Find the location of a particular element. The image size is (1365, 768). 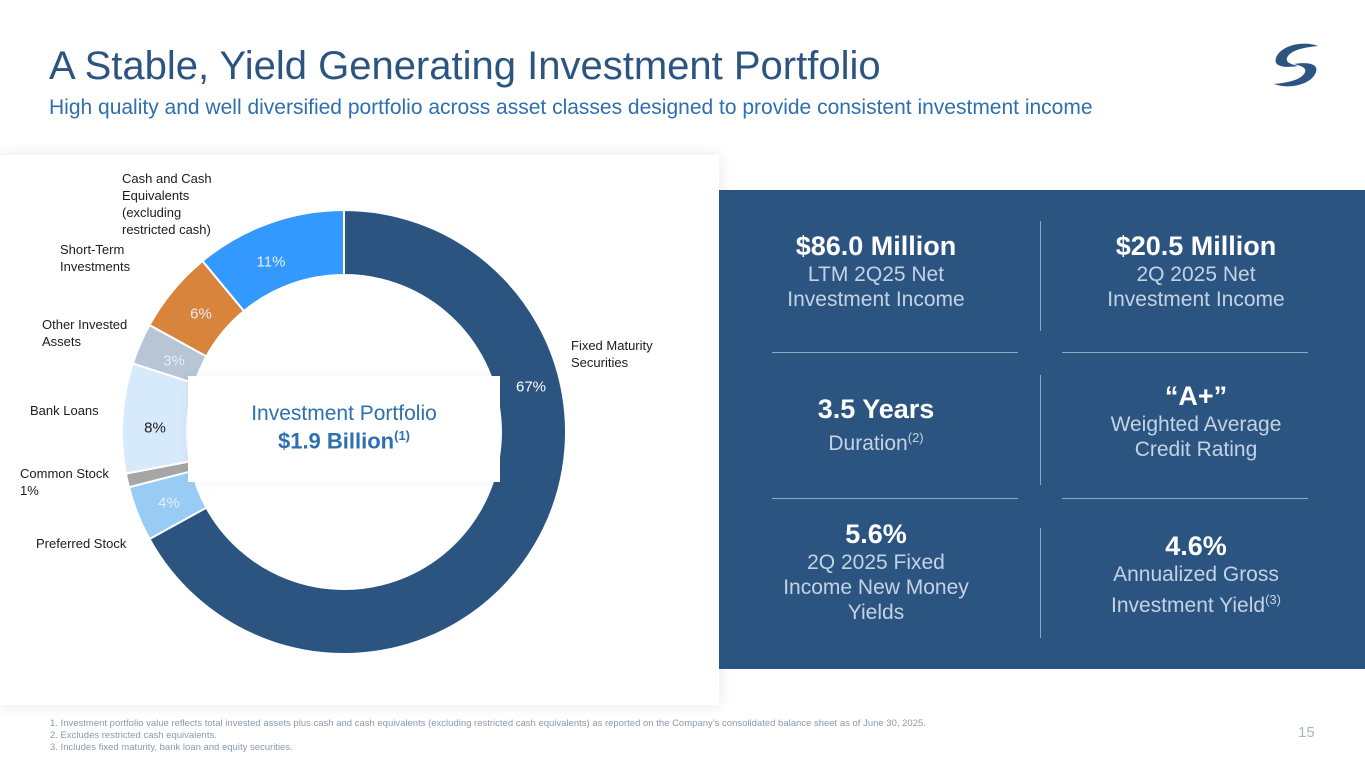

donut-center-total: $1.9 Billion(1) is located at coordinates (344, 441).